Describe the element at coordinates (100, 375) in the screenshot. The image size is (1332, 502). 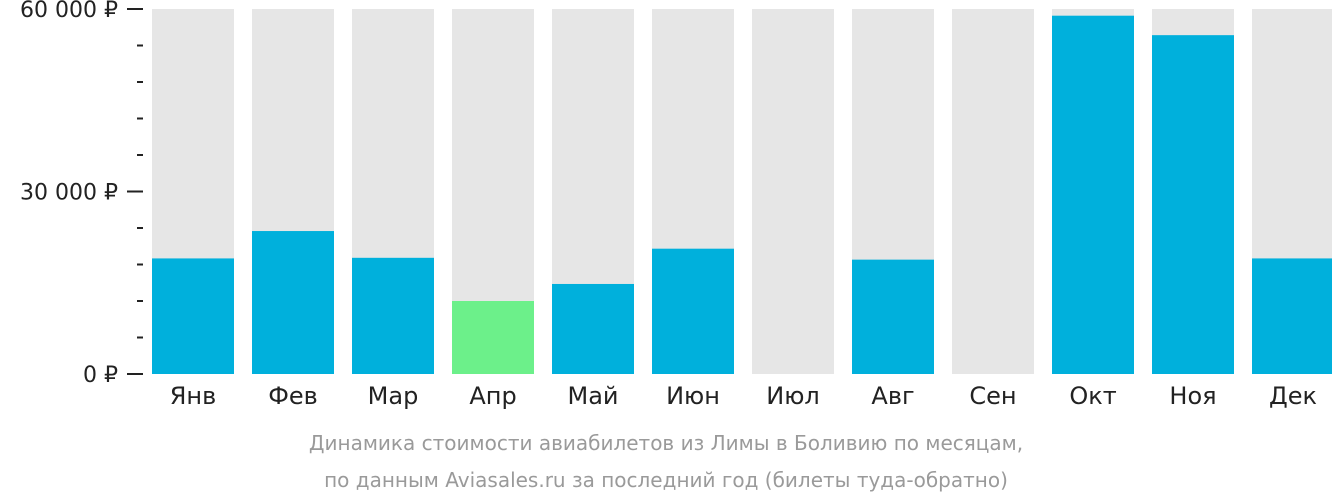
I see `y-tick-label-1: 0 ₽` at that location.